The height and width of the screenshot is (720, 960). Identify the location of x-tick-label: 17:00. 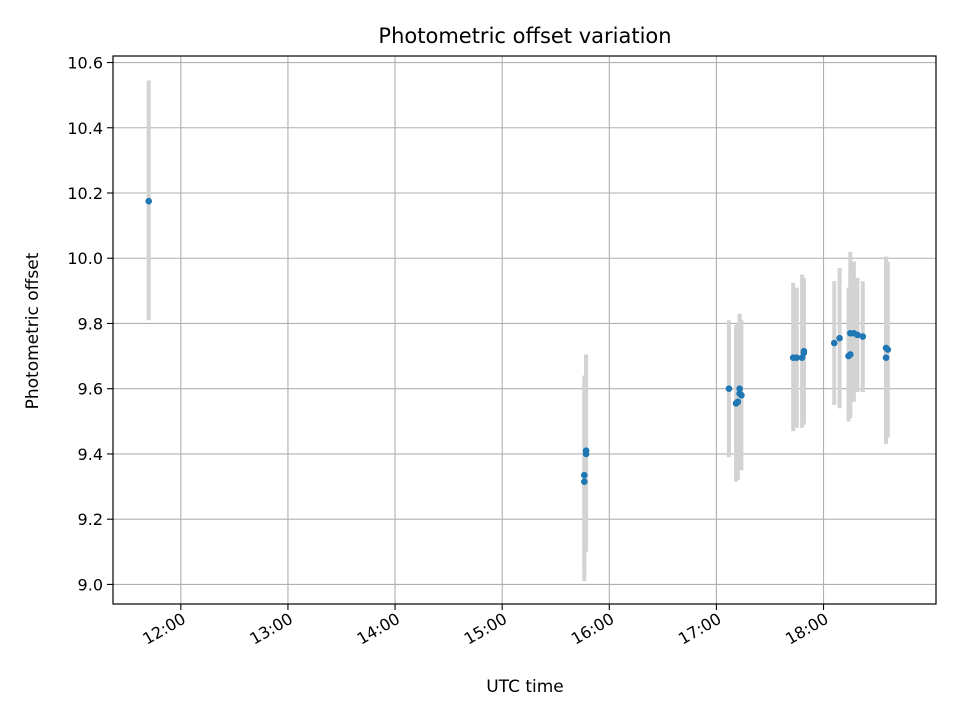
(699, 629).